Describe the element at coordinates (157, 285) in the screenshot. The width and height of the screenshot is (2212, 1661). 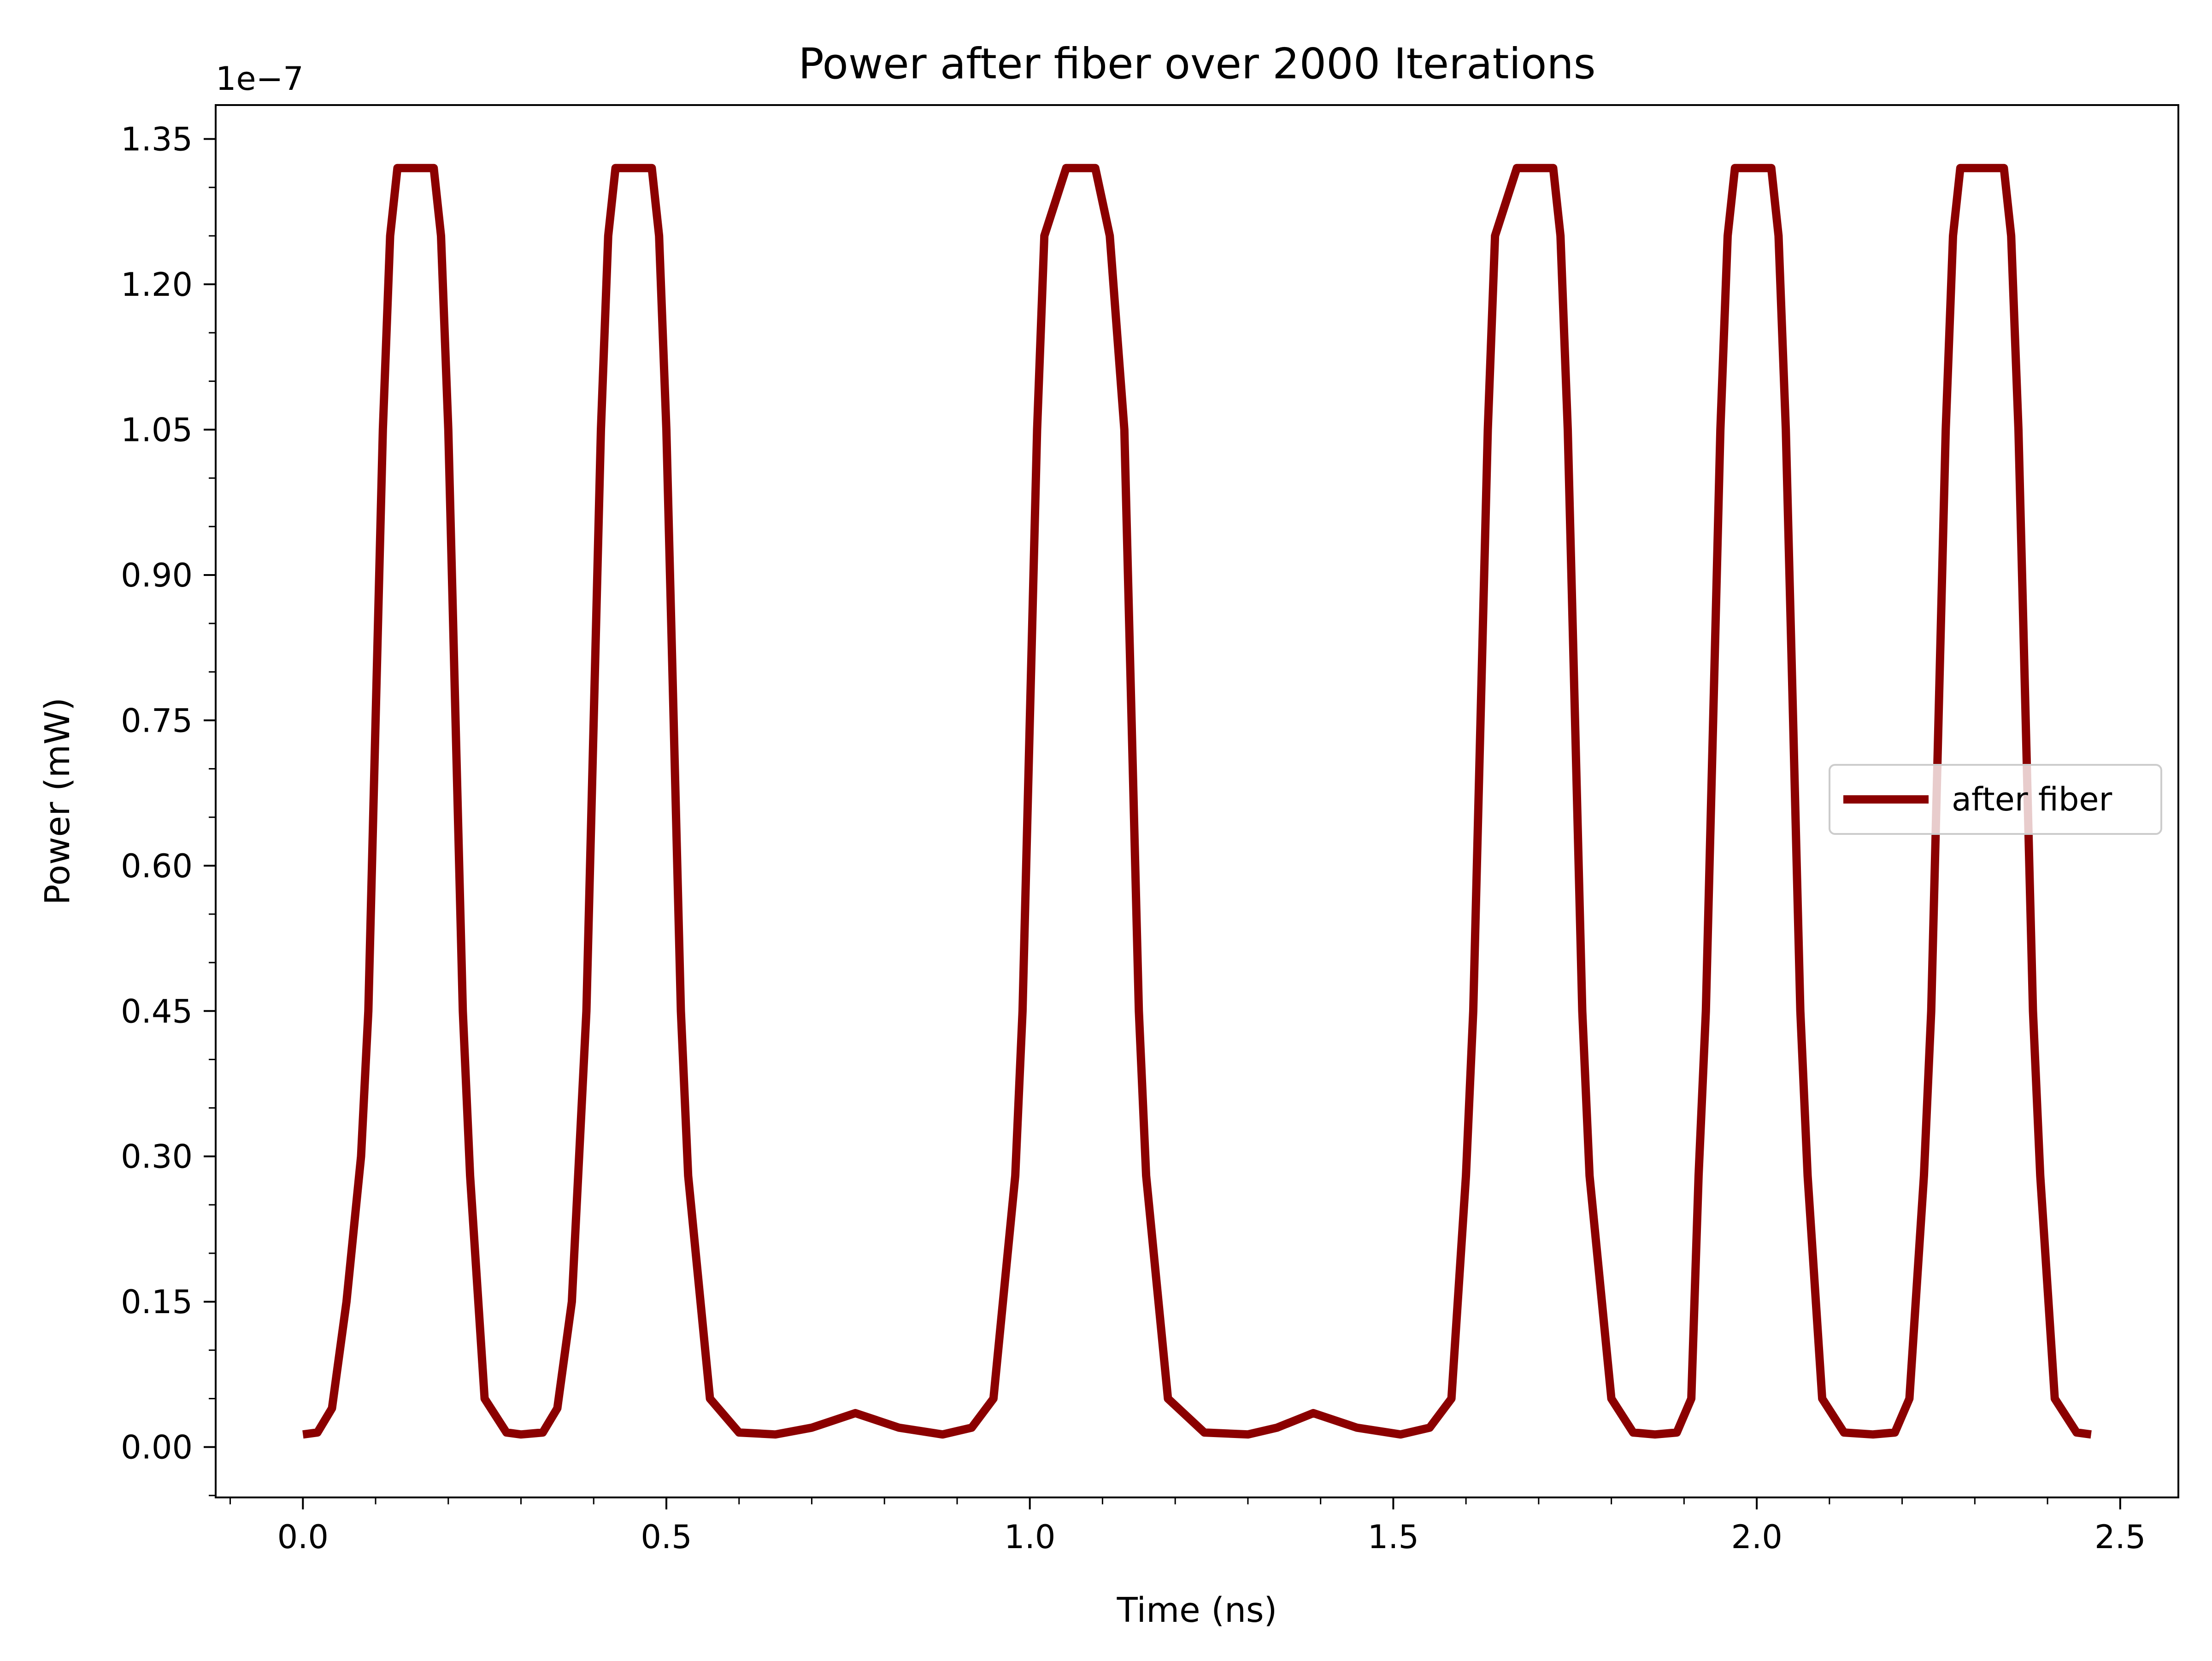
I see `y-tick-label: 1.20` at that location.